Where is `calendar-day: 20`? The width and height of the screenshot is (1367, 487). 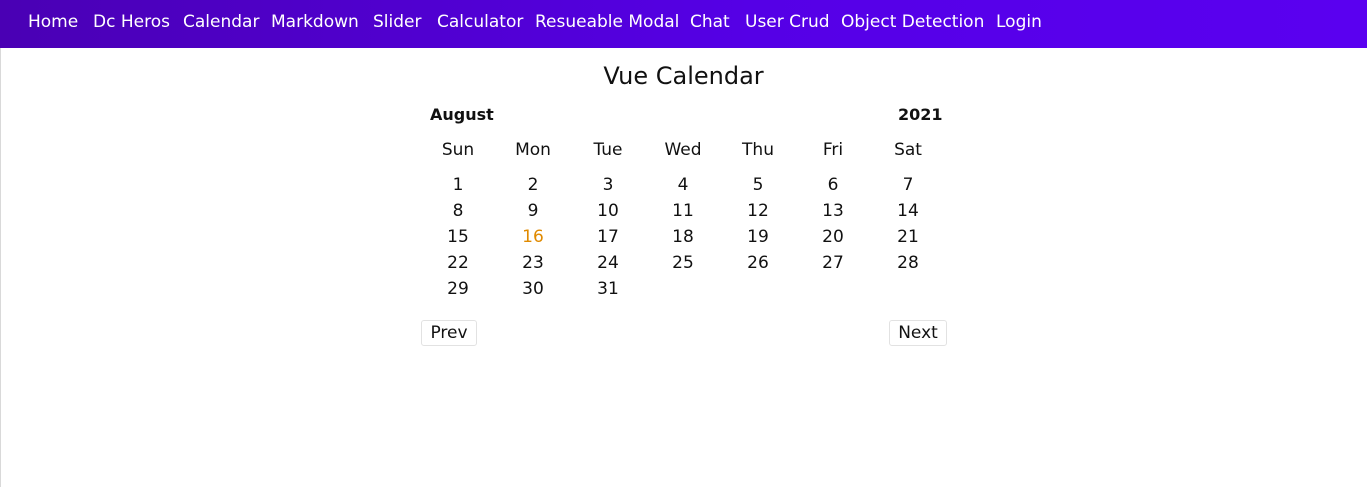 calendar-day: 20 is located at coordinates (833, 237).